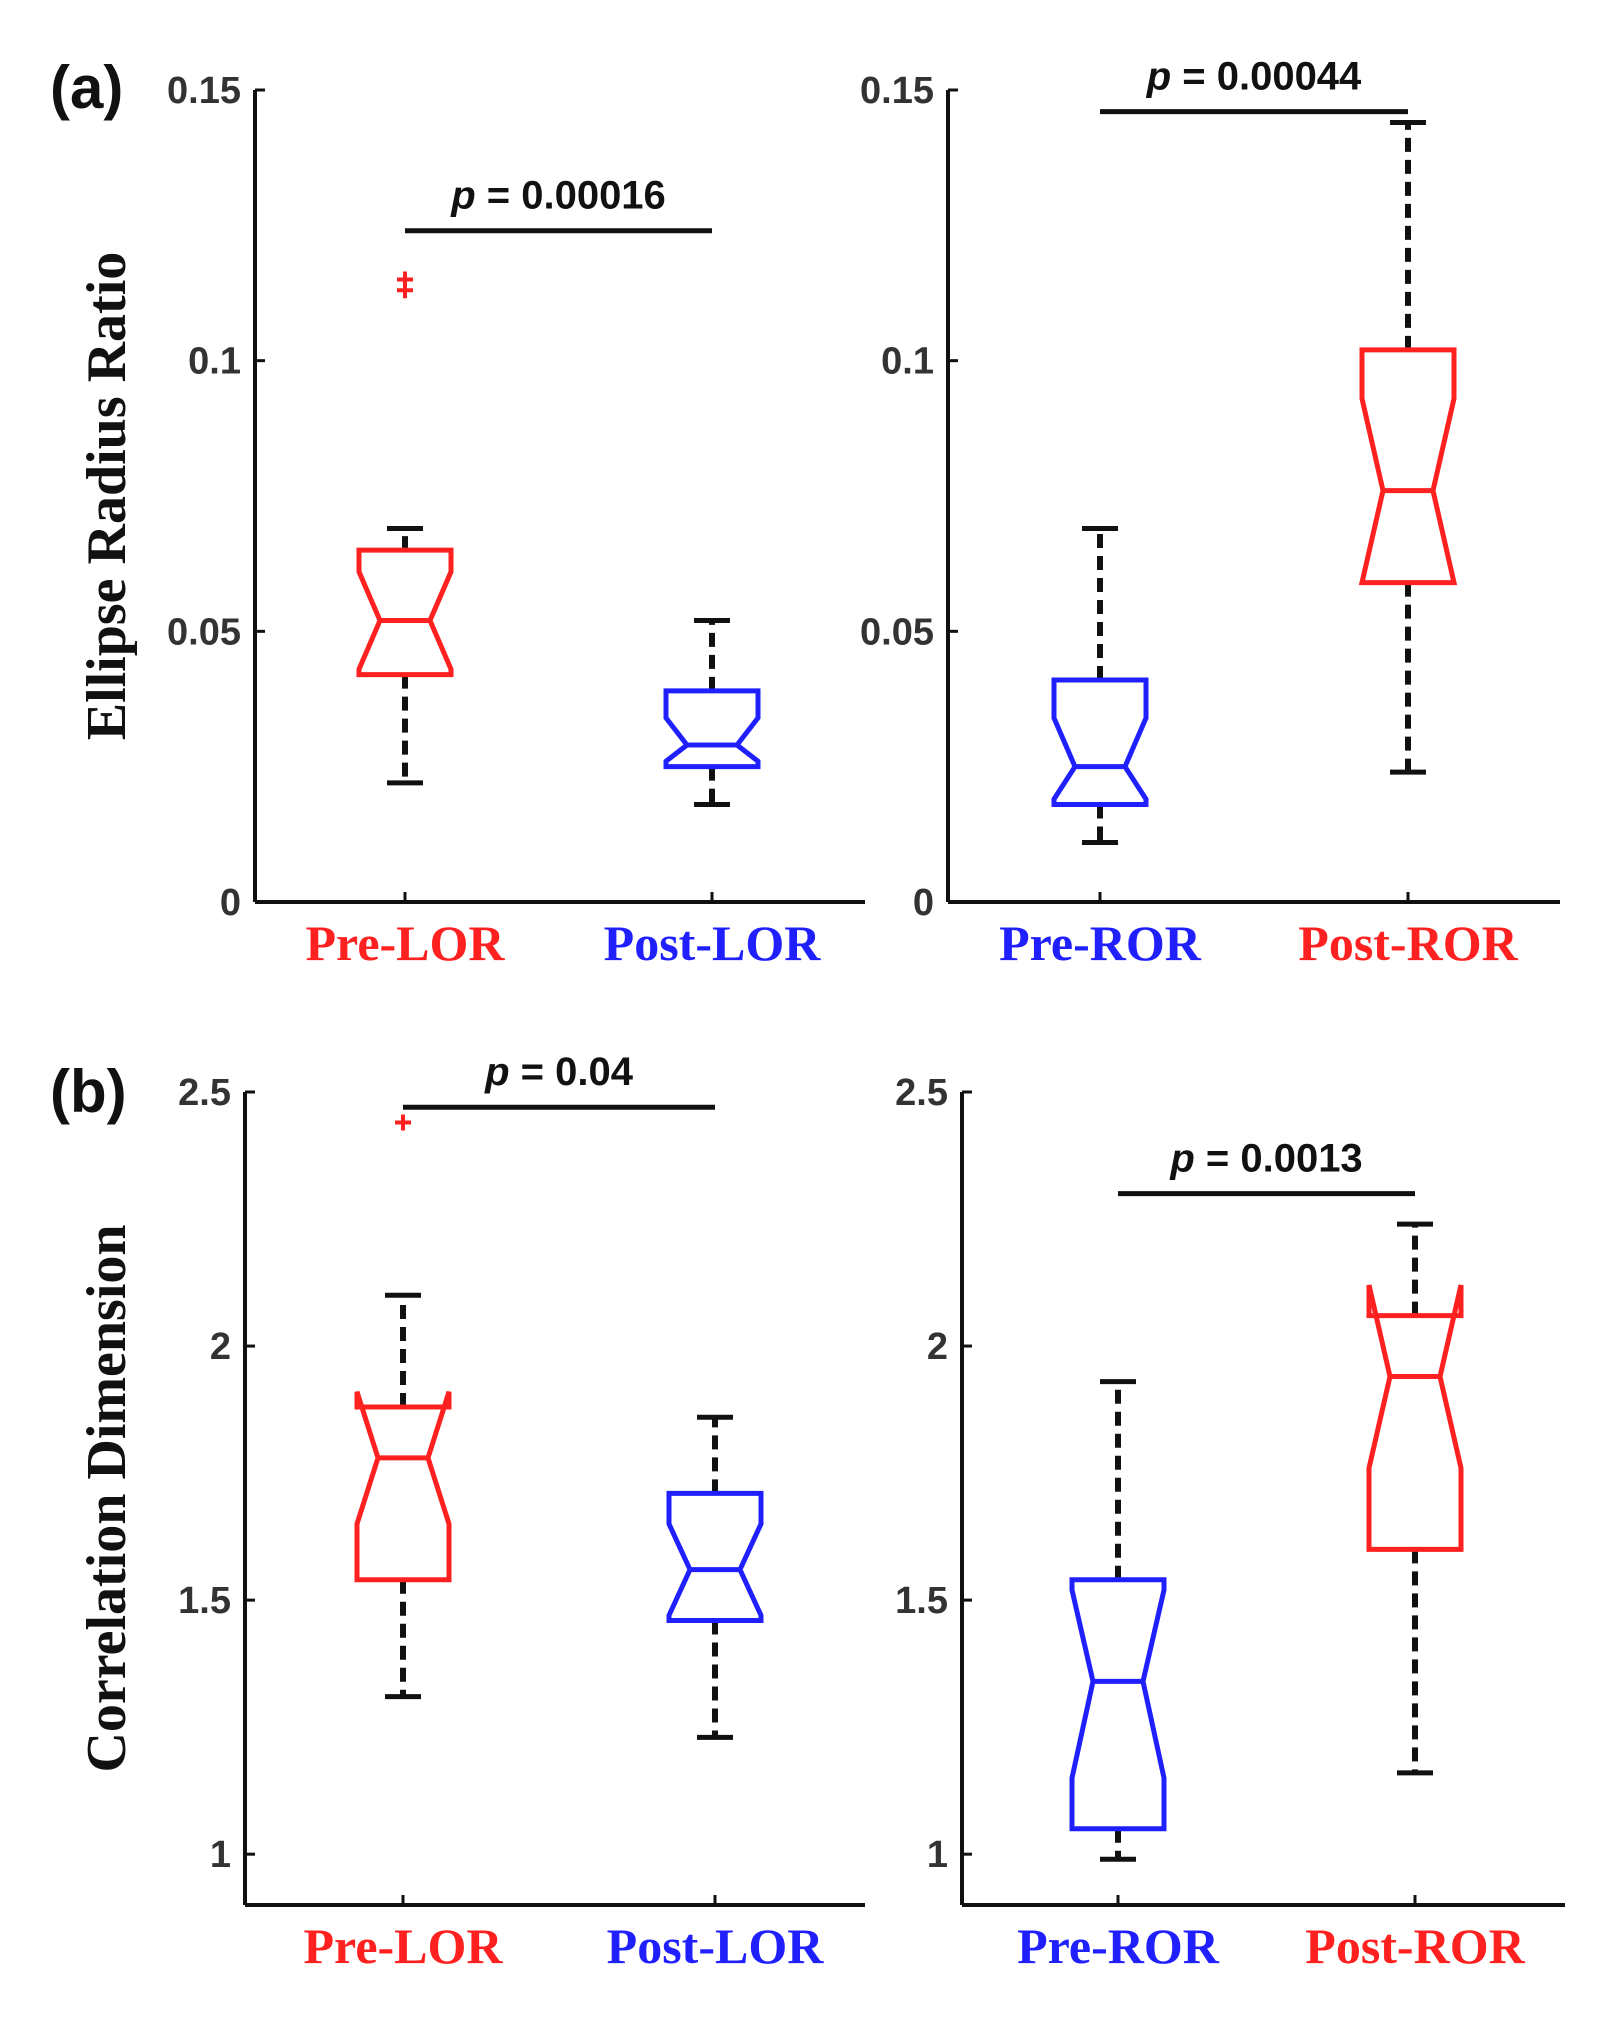  What do you see at coordinates (88, 1091) in the screenshot?
I see `panel-label: (b)` at bounding box center [88, 1091].